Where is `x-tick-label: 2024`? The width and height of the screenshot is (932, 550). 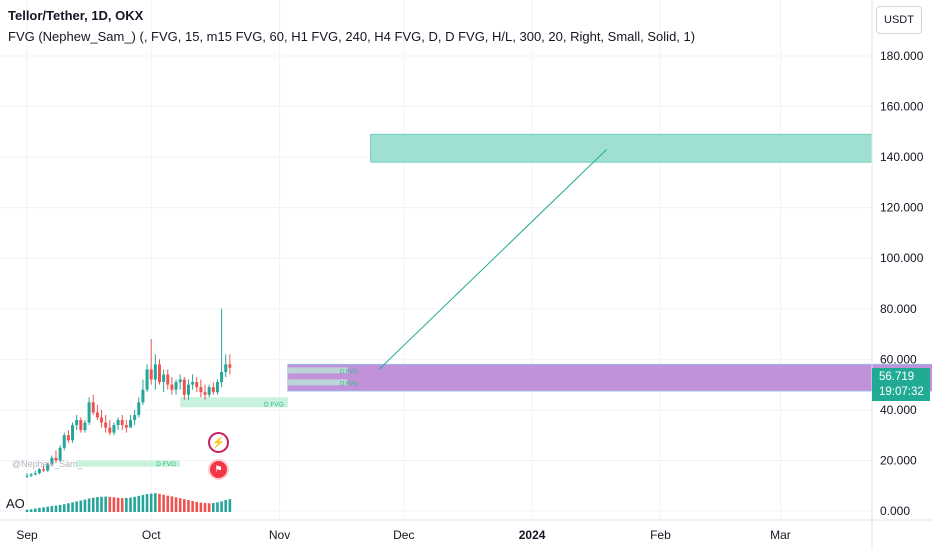
x-tick-label: 2024 is located at coordinates (532, 535).